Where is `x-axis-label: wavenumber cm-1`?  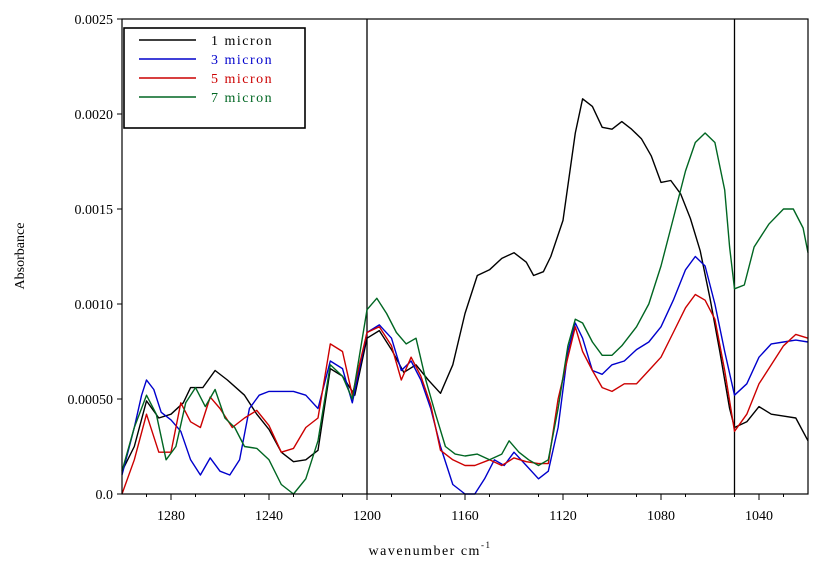
x-axis-label: wavenumber cm-1 is located at coordinates (430, 549).